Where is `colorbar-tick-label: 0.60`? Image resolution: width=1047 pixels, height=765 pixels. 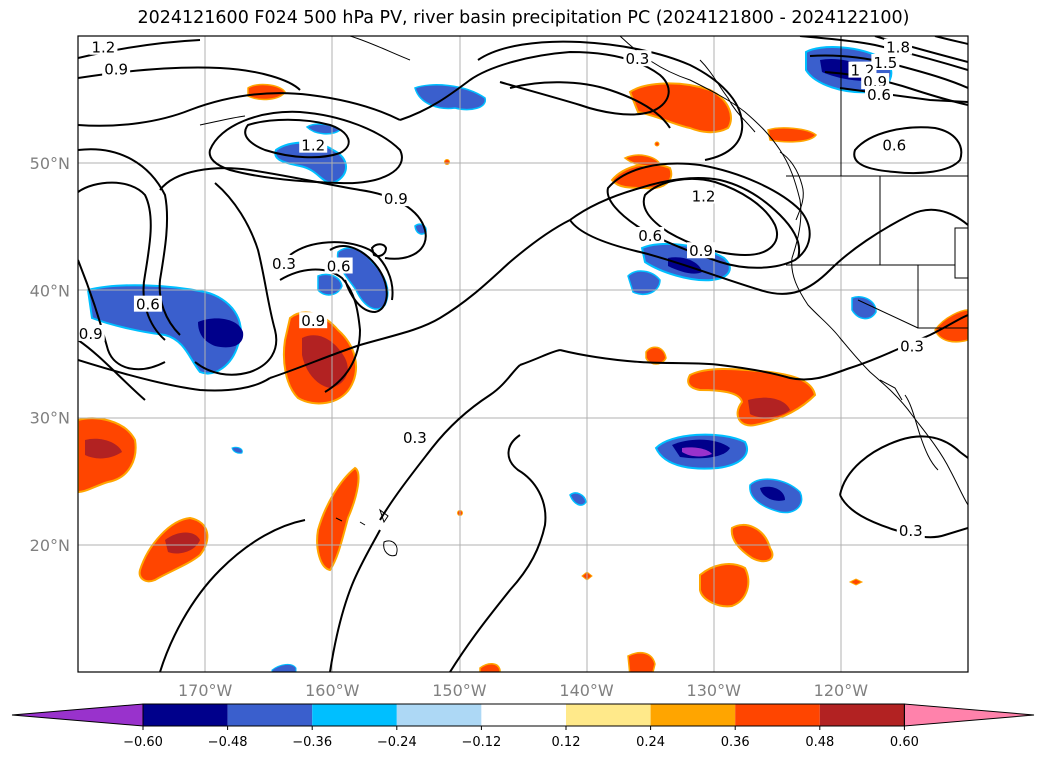
colorbar-tick-label: 0.60 is located at coordinates (904, 742).